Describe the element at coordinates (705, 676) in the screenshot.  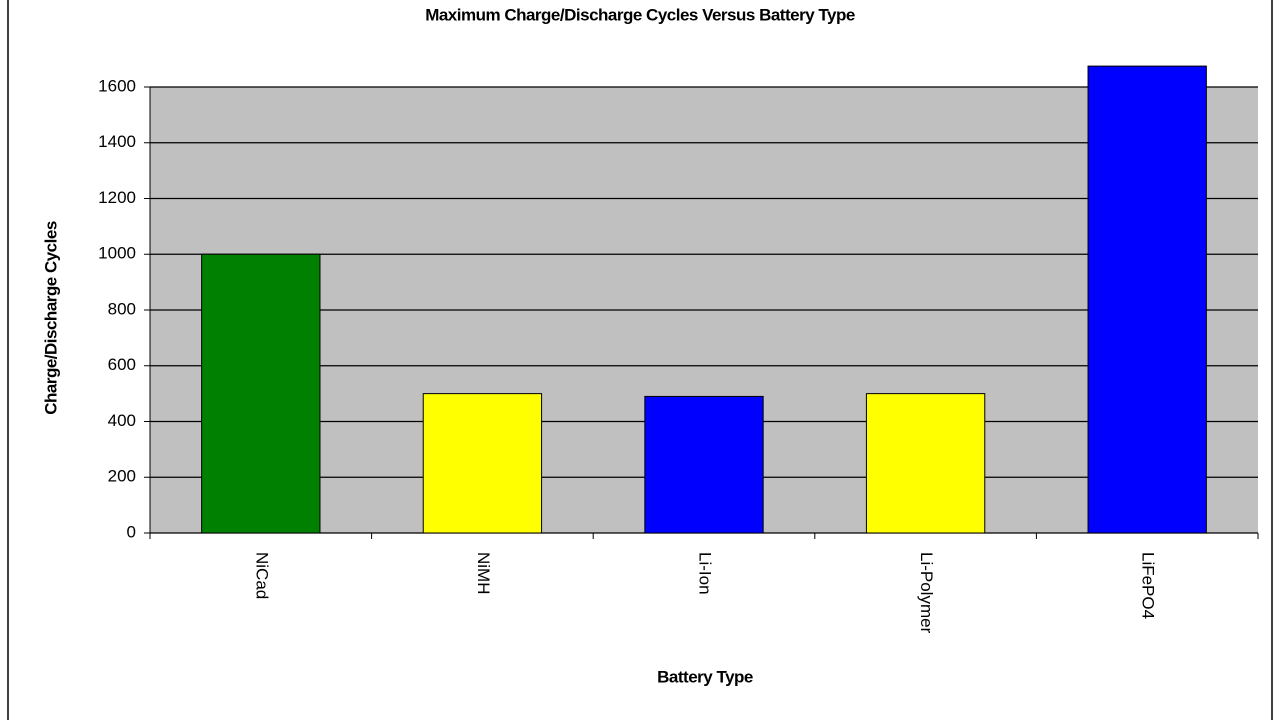
I see `x-axis-title: Battery Type` at that location.